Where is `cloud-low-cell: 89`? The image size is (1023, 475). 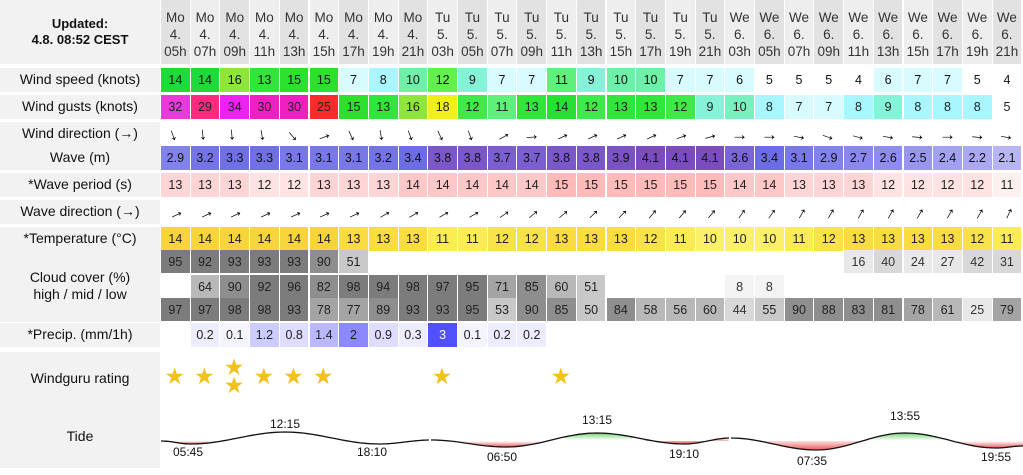 cloud-low-cell: 89 is located at coordinates (383, 309).